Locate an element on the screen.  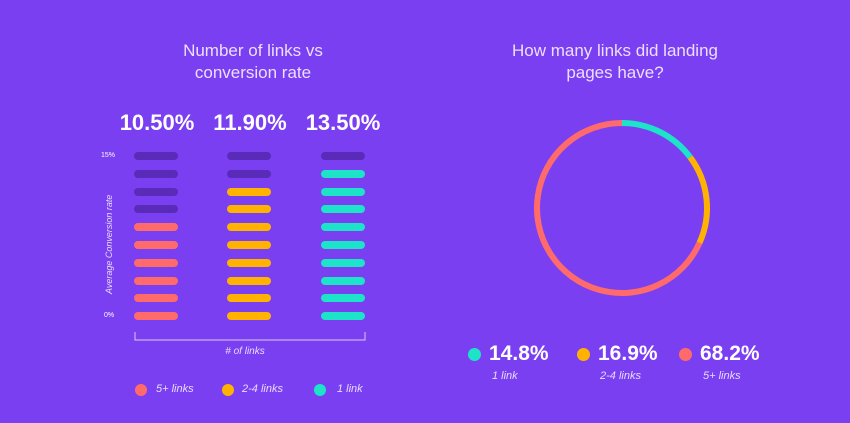
right-chart-title-line2: pages have? is located at coordinates (615, 72).